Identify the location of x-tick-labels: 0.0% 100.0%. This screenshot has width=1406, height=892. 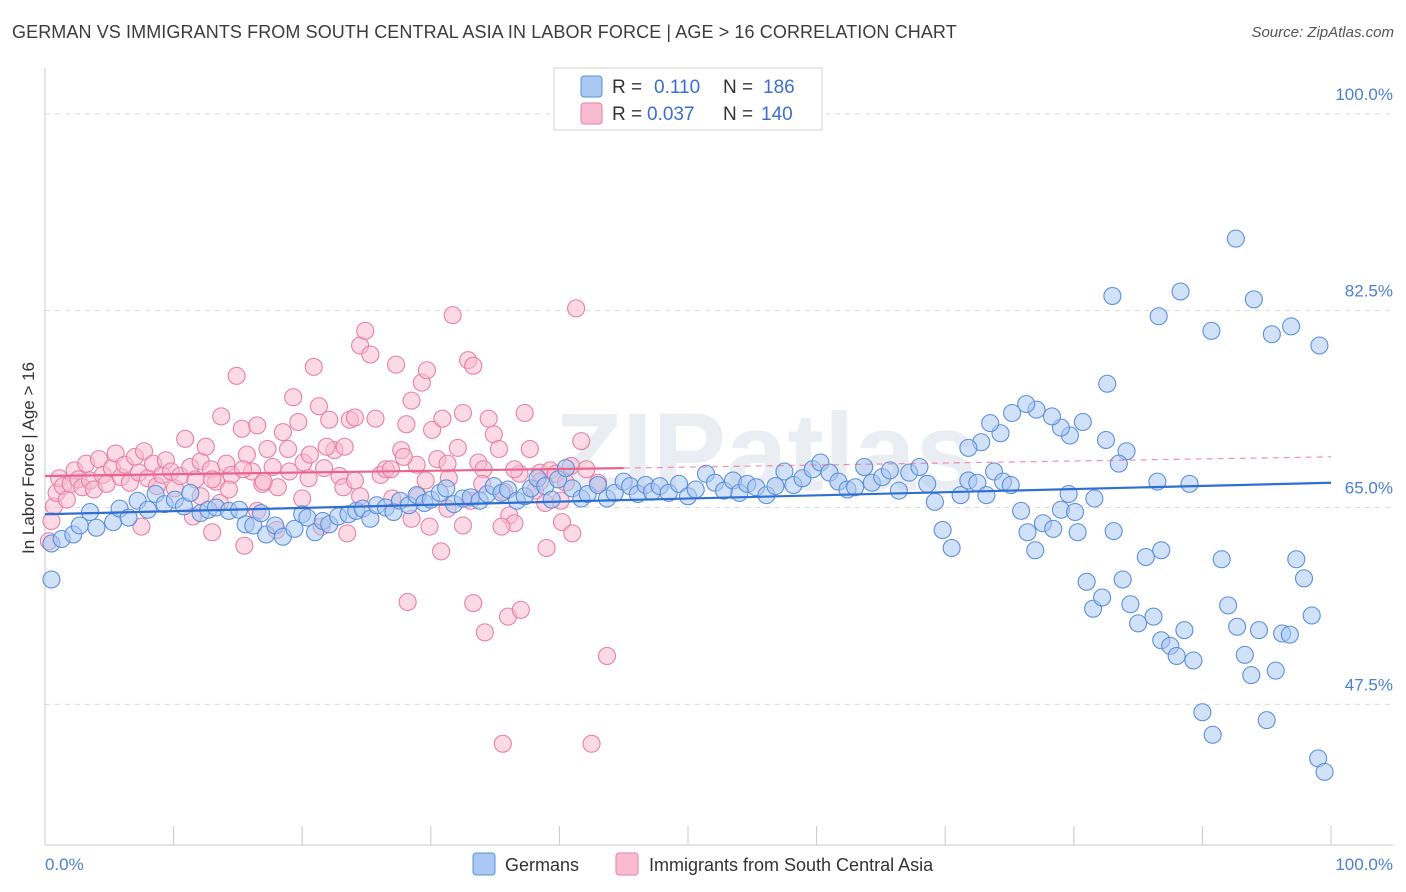
(719, 864).